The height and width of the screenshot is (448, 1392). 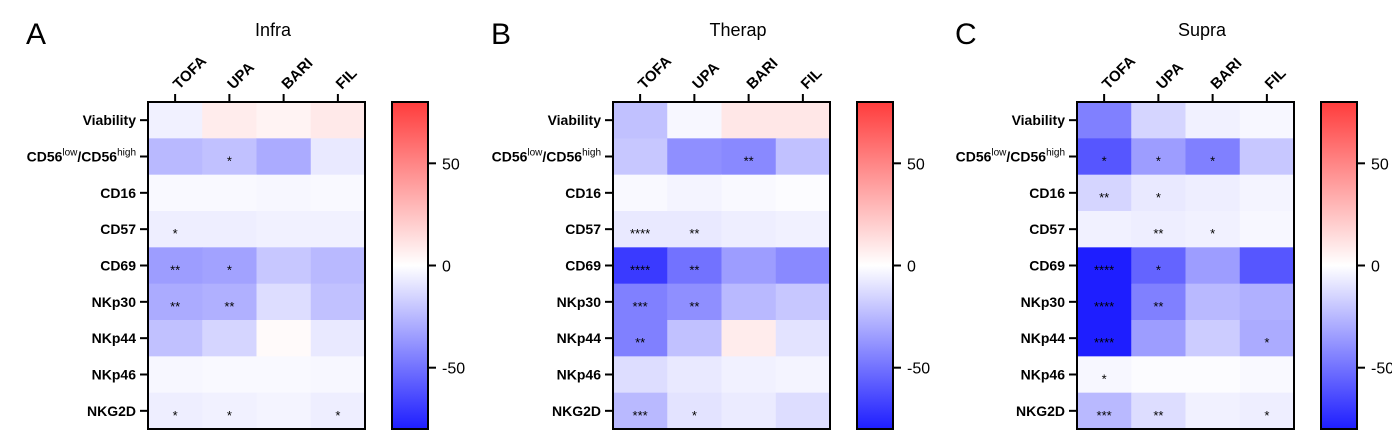 What do you see at coordinates (110, 120) in the screenshot?
I see `row-label: Viability` at bounding box center [110, 120].